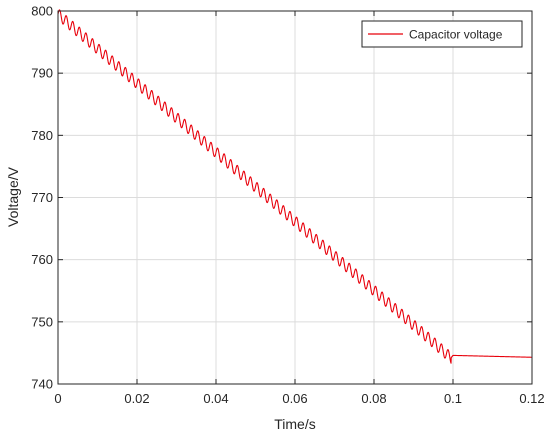  What do you see at coordinates (42, 384) in the screenshot?
I see `y-tick-label-0: 740` at bounding box center [42, 384].